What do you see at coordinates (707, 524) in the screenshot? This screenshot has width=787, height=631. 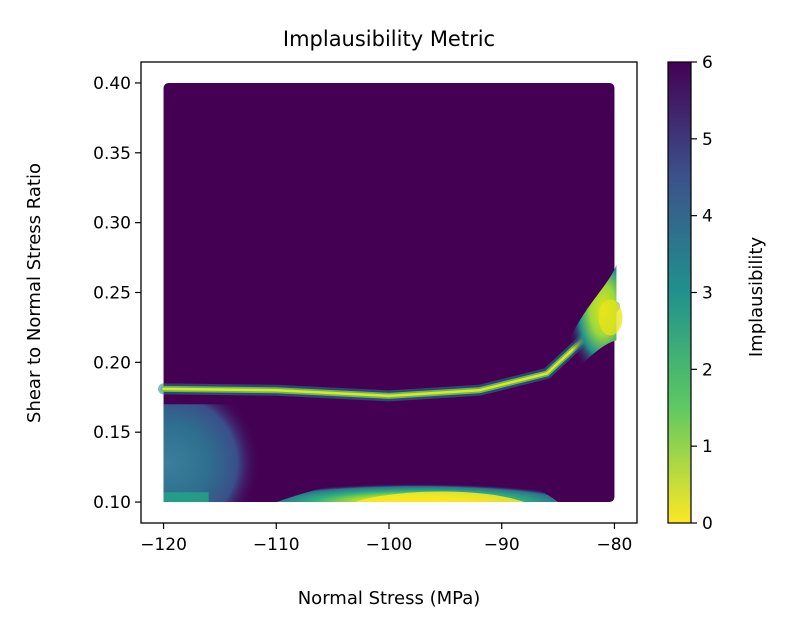 I see `colorbar-tick-label: 0` at bounding box center [707, 524].